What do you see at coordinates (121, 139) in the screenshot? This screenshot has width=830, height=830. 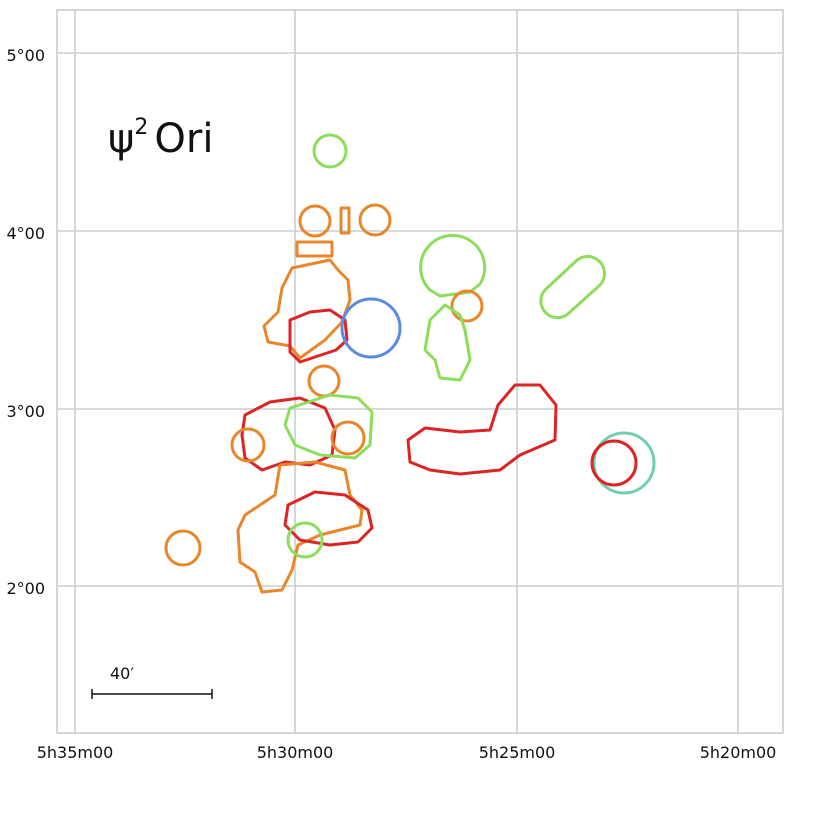 I see `title-symbol: ψ` at bounding box center [121, 139].